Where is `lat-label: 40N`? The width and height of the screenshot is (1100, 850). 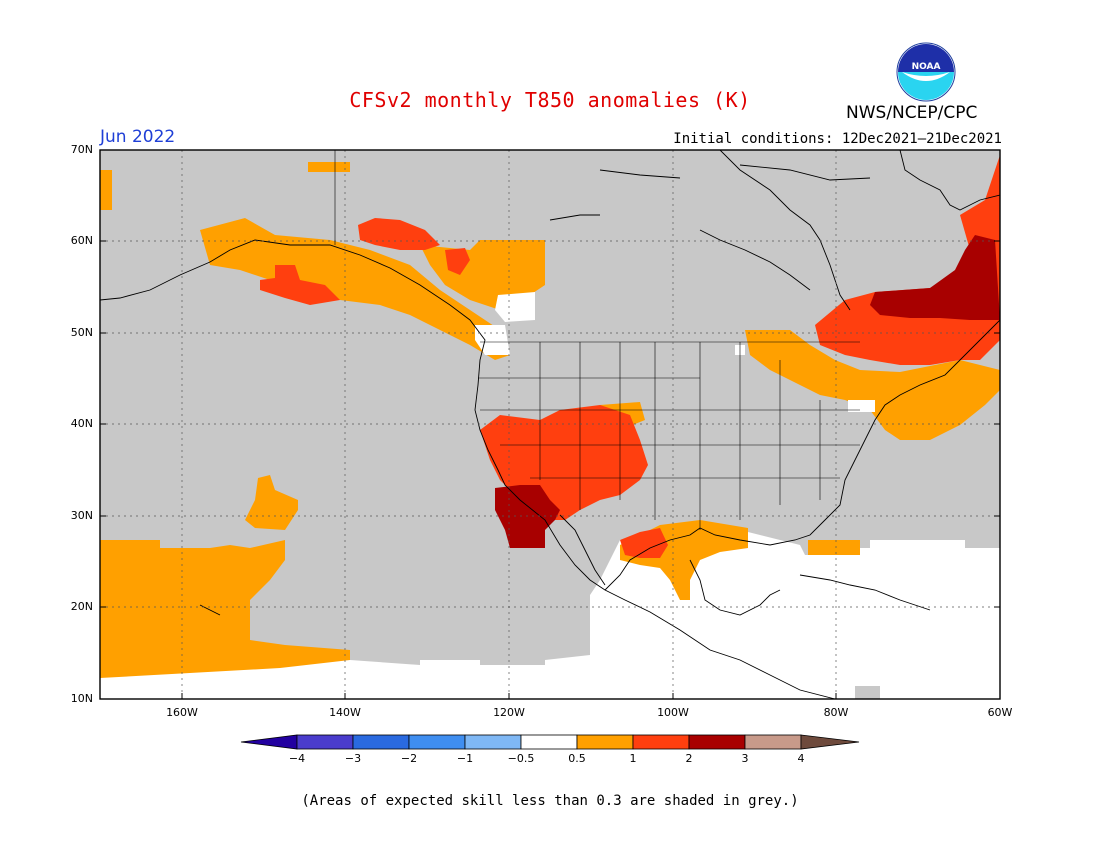 lat-label: 40N is located at coordinates (81, 423).